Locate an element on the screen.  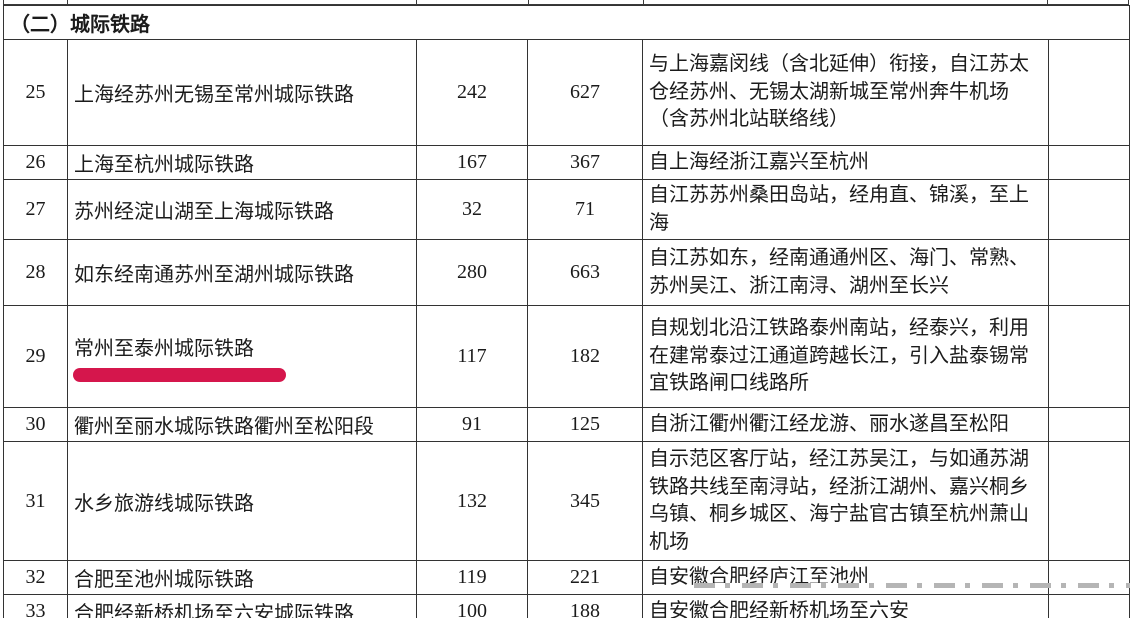
section-header: （二）城际铁路 is located at coordinates (566, 22).